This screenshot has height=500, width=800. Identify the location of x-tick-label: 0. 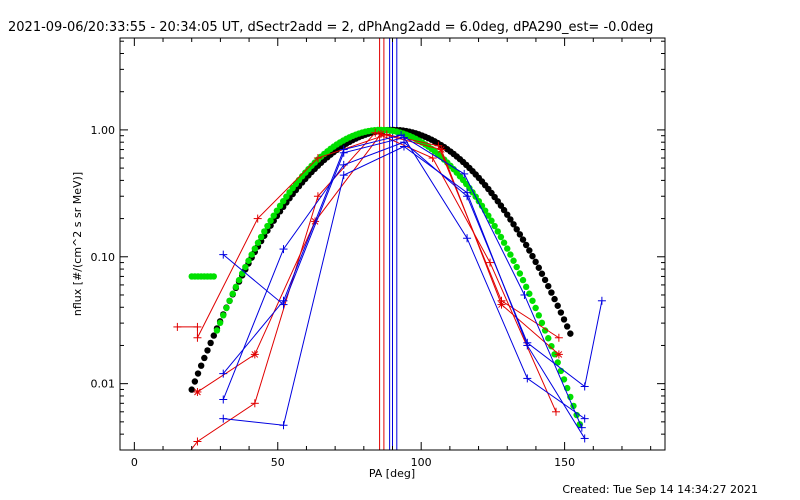
(134, 462).